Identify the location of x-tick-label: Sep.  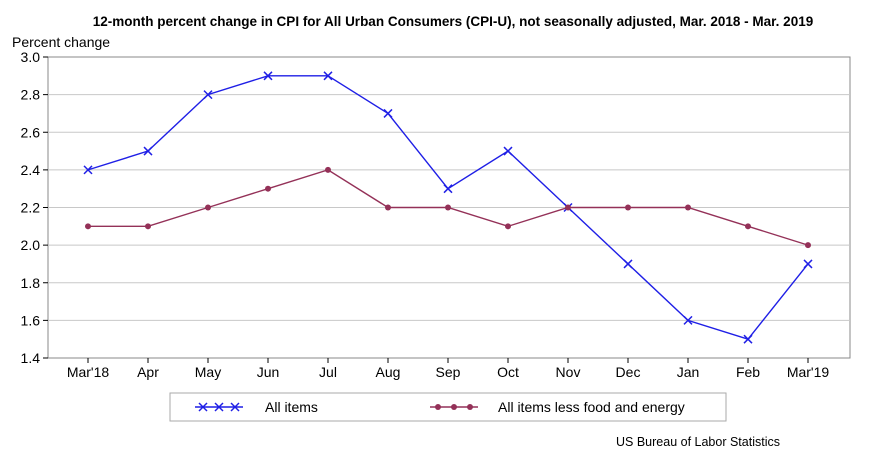
(448, 372).